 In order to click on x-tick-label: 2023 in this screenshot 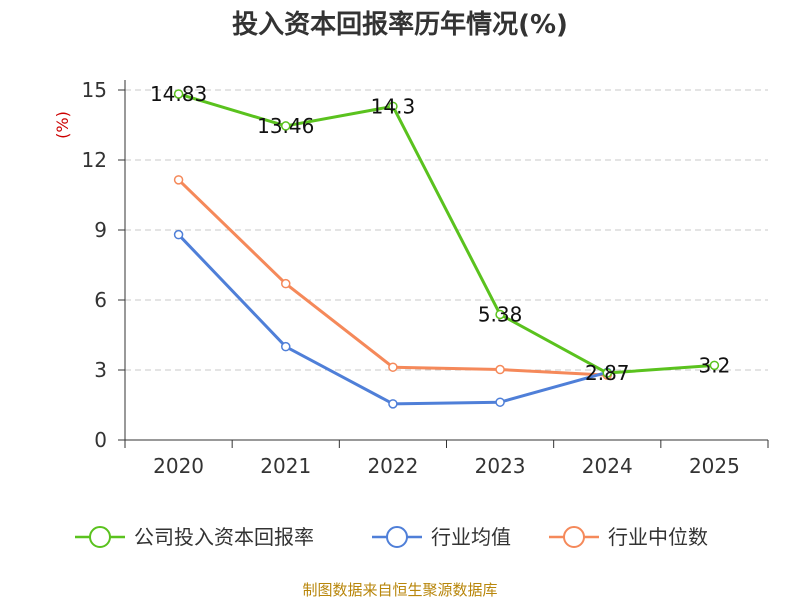, I will do `click(500, 466)`.